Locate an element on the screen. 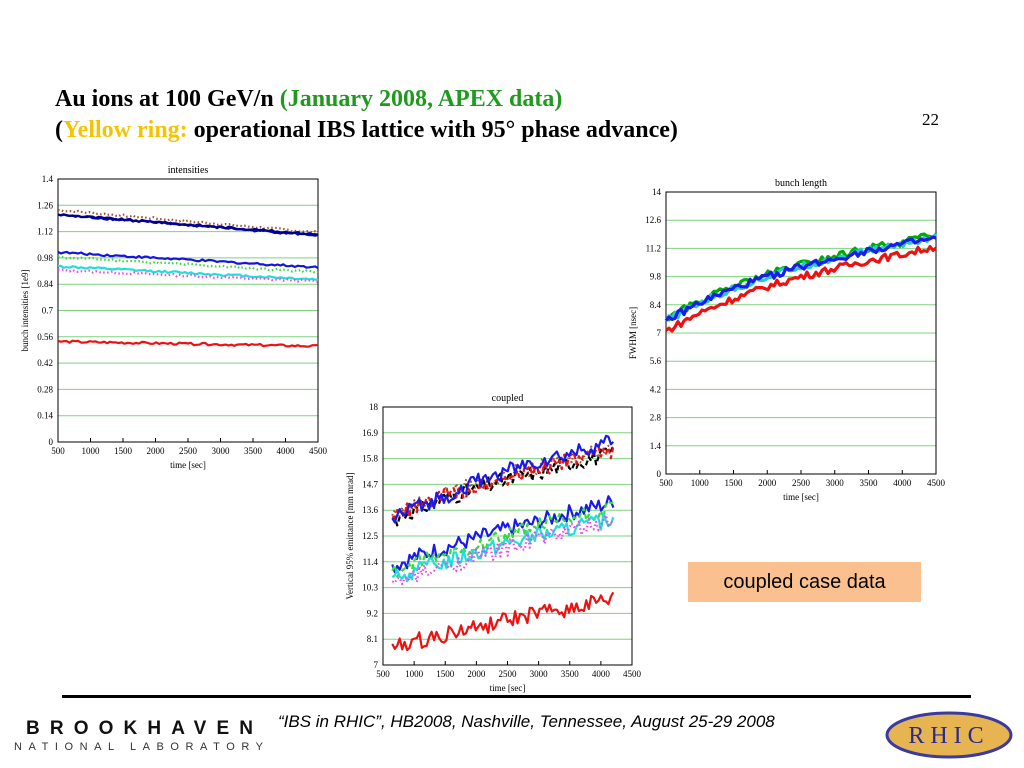 The image size is (1024, 768). y-tick-label: 11.2 is located at coordinates (653, 248).